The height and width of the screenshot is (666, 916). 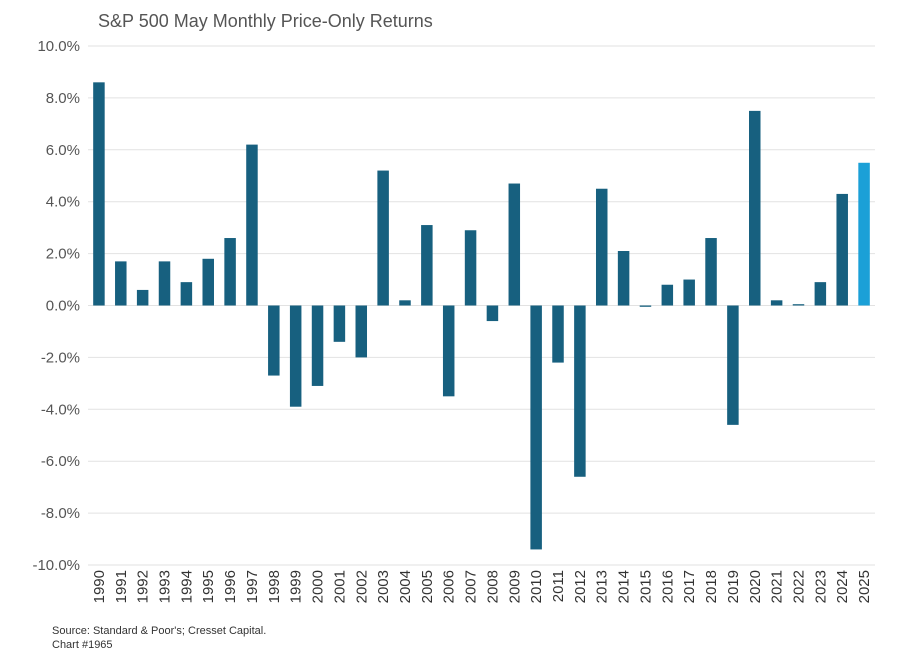 What do you see at coordinates (558, 334) in the screenshot?
I see `bar-2011` at bounding box center [558, 334].